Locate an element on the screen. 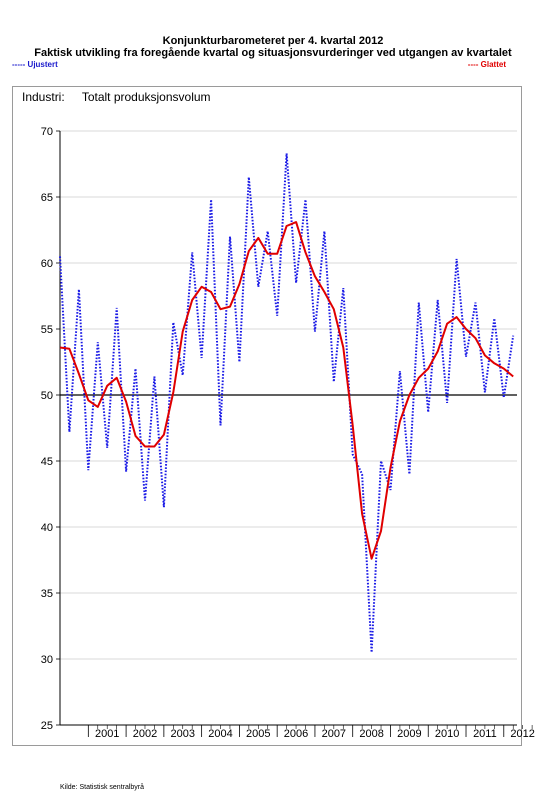 This screenshot has width=546, height=795. panel-label: Industri: is located at coordinates (43, 97).